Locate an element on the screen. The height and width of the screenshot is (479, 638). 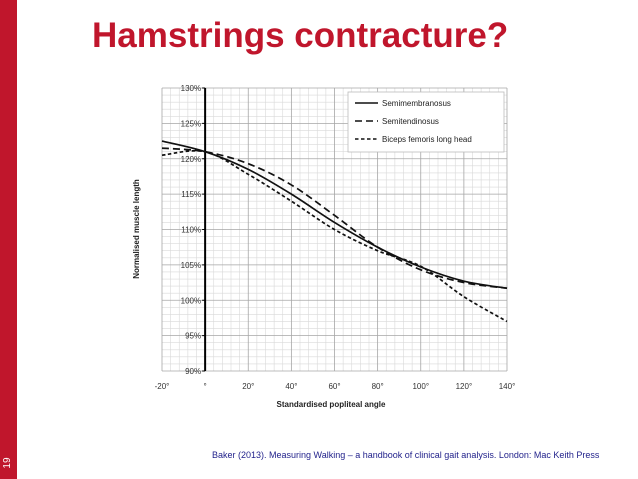
x-tick-label: 60° is located at coordinates (334, 386).